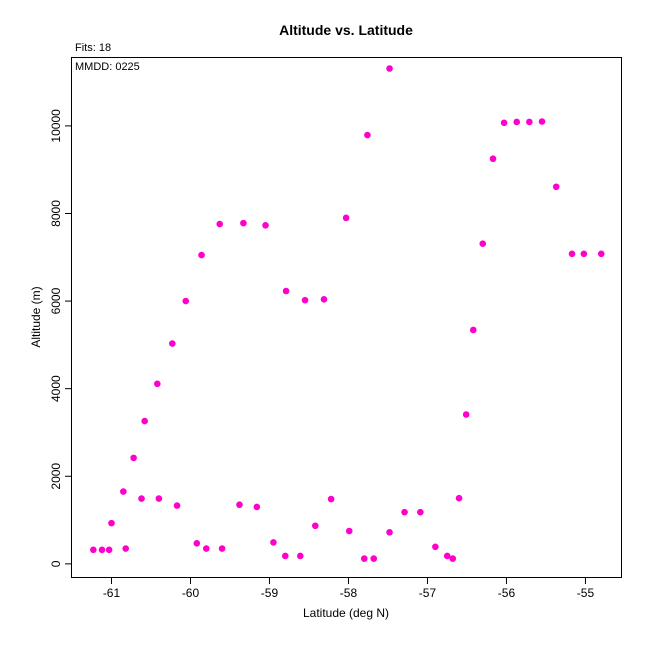  Describe the element at coordinates (93, 48) in the screenshot. I see `fits-annotation: Fits: 18` at that location.